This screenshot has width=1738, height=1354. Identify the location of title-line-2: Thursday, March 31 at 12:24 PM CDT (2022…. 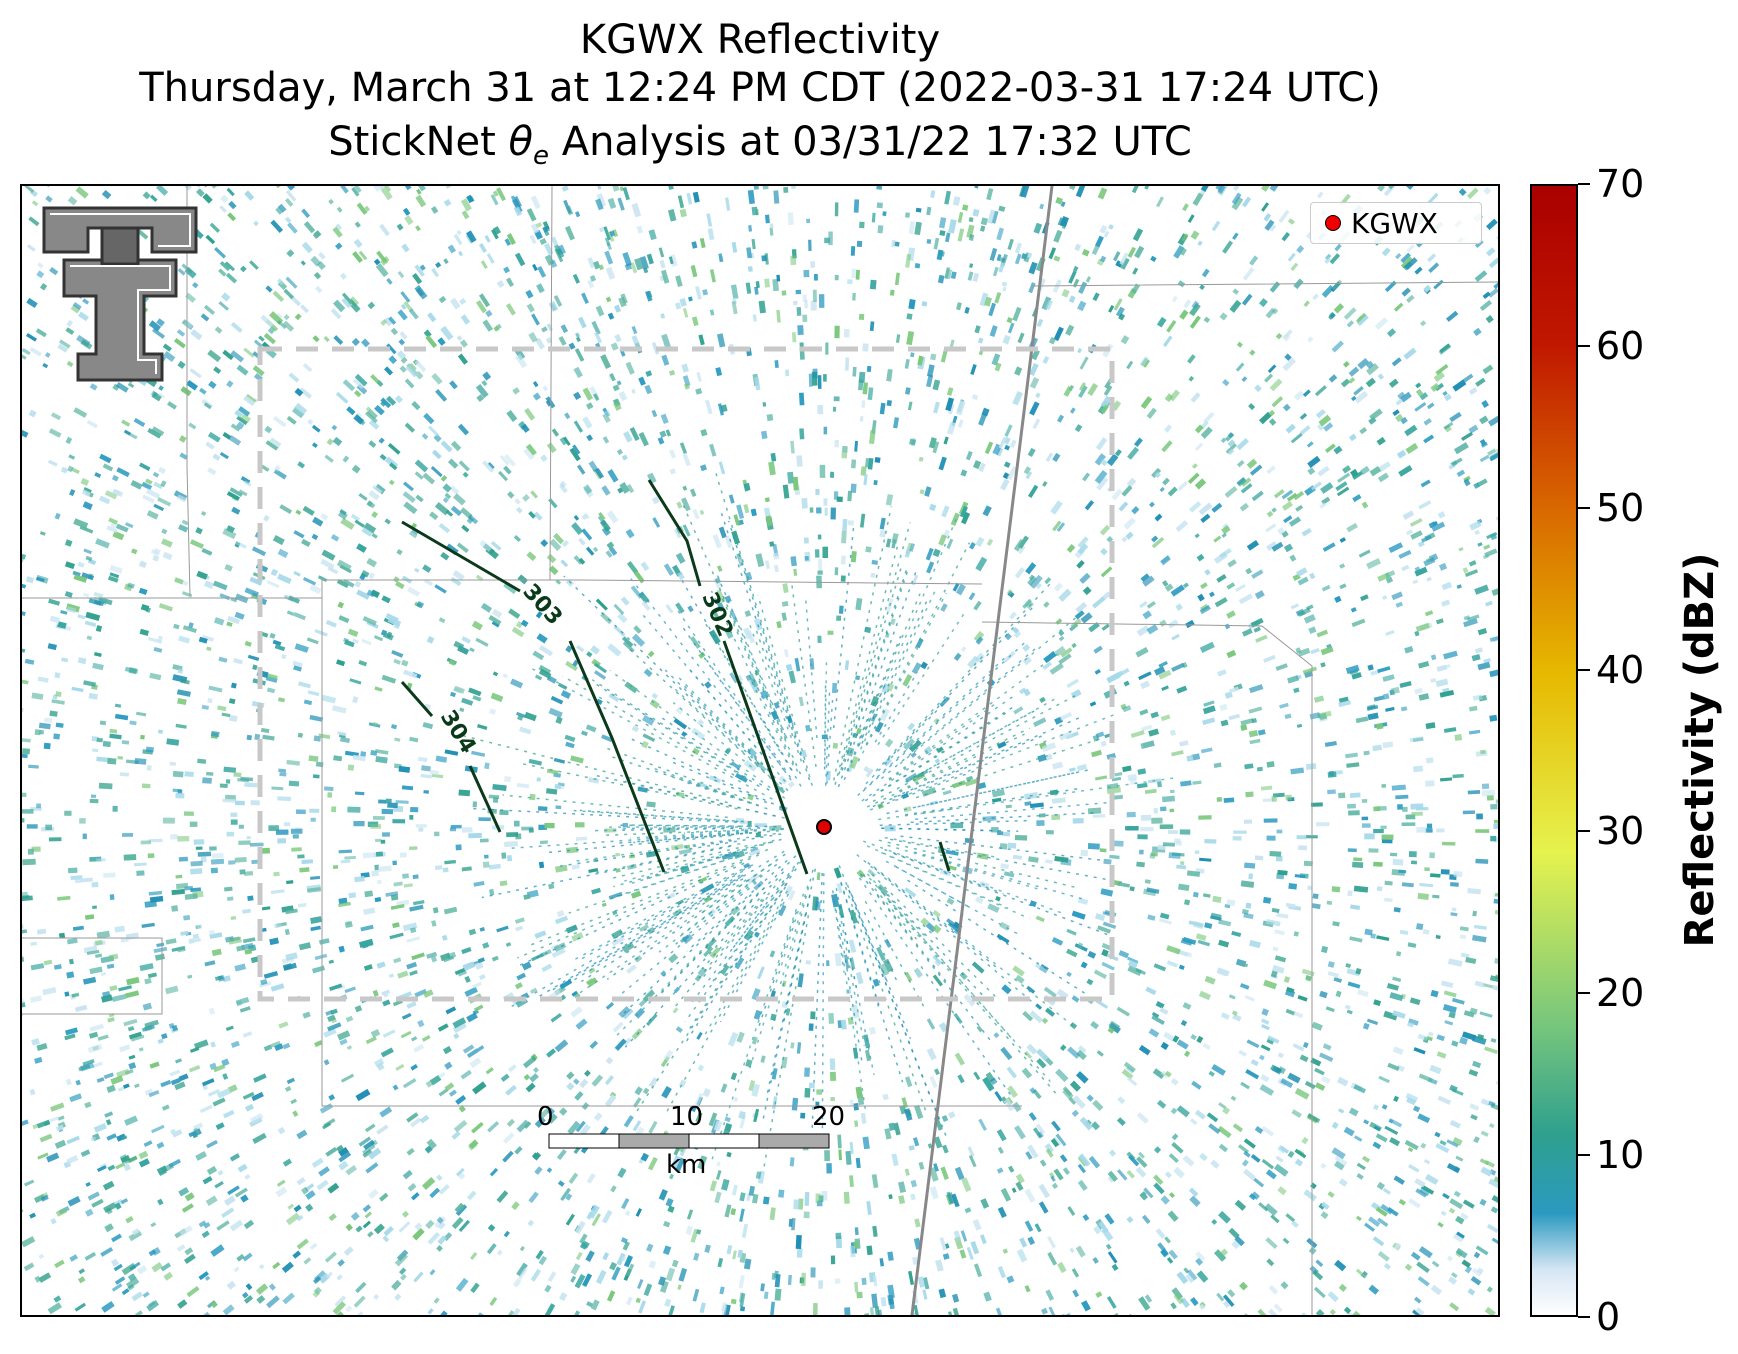
(760, 88).